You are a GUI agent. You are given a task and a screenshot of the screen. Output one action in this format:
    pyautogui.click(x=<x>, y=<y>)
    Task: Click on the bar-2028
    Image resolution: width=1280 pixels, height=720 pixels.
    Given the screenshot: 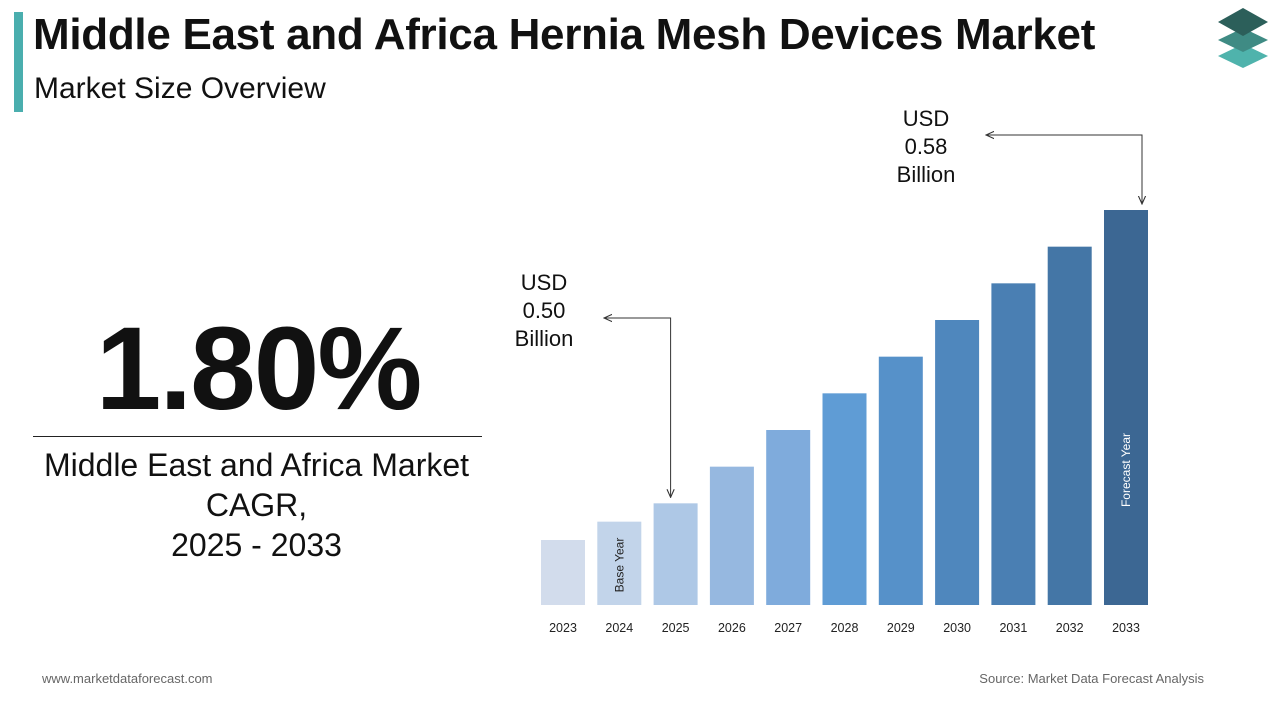 What is the action you would take?
    pyautogui.click(x=844, y=499)
    